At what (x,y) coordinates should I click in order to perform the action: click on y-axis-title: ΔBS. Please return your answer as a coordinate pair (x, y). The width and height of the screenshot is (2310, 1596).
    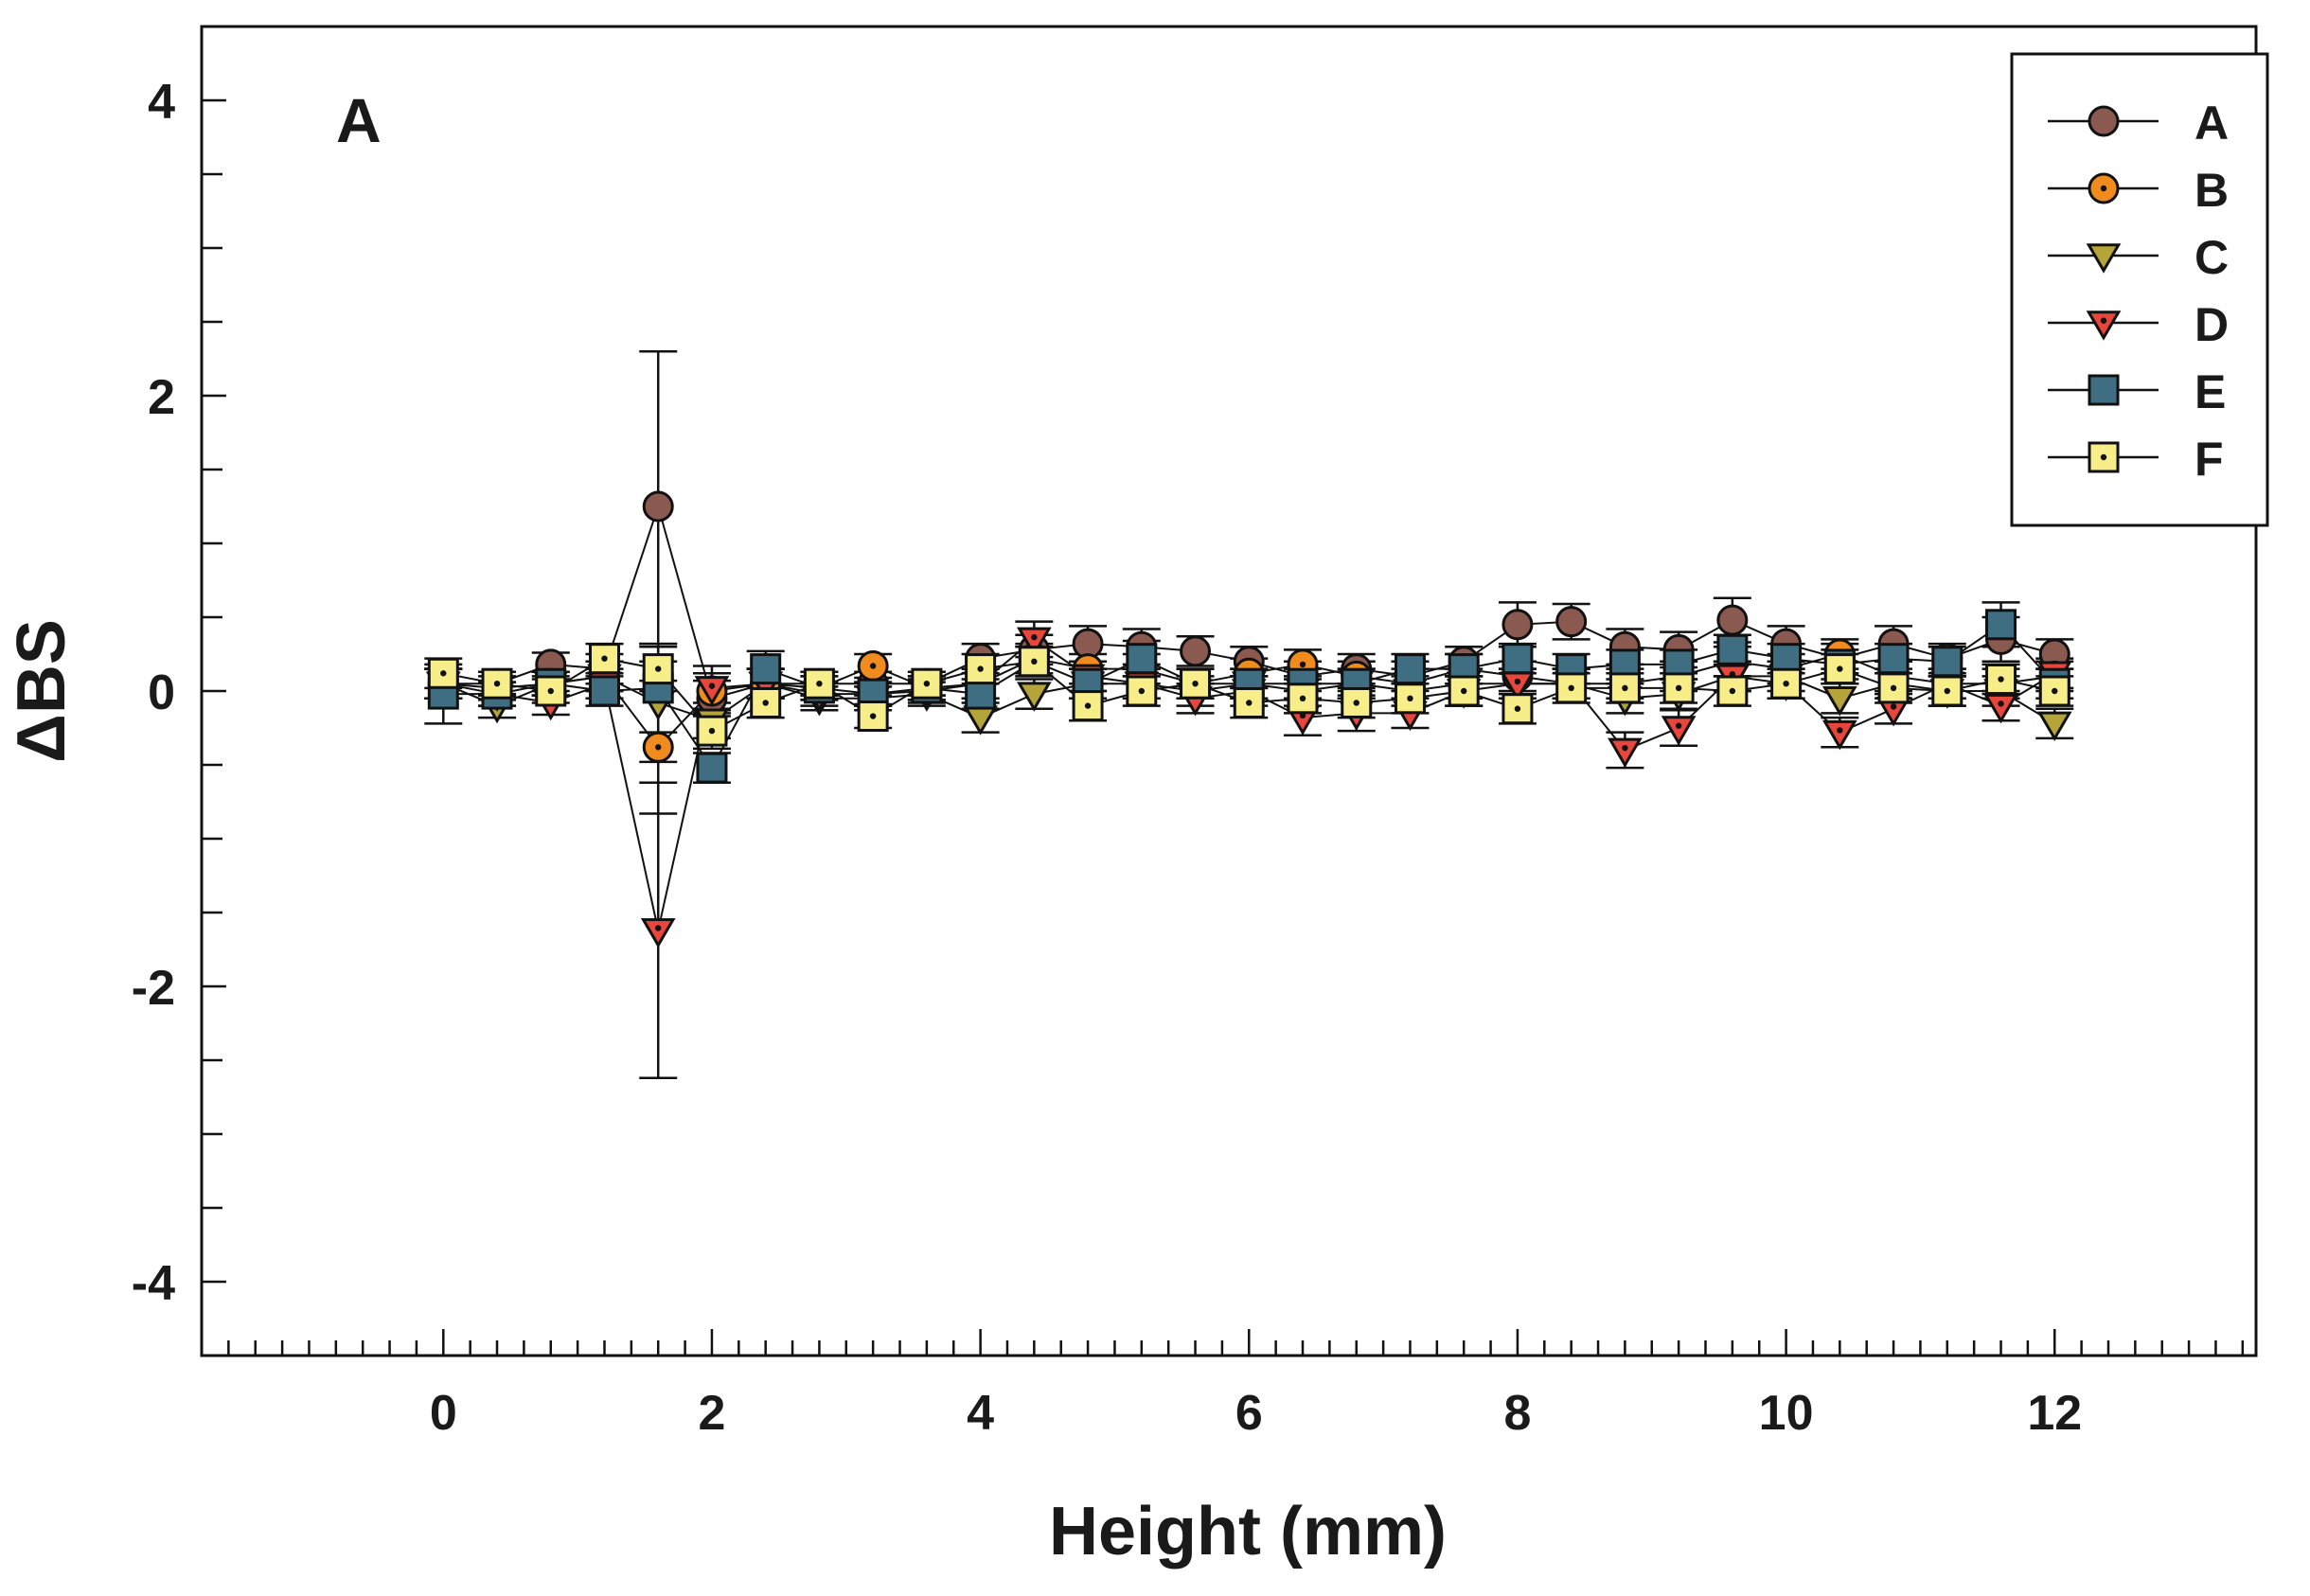
    Looking at the image, I should click on (42, 691).